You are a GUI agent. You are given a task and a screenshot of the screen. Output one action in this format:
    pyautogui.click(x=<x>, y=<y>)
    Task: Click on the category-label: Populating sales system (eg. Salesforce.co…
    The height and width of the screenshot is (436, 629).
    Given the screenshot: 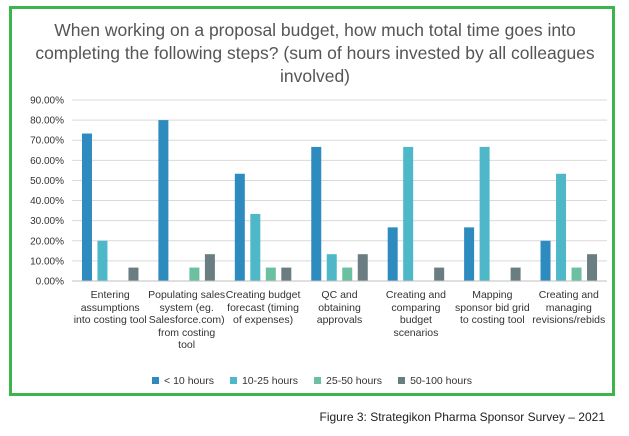 What is the action you would take?
    pyautogui.click(x=187, y=320)
    